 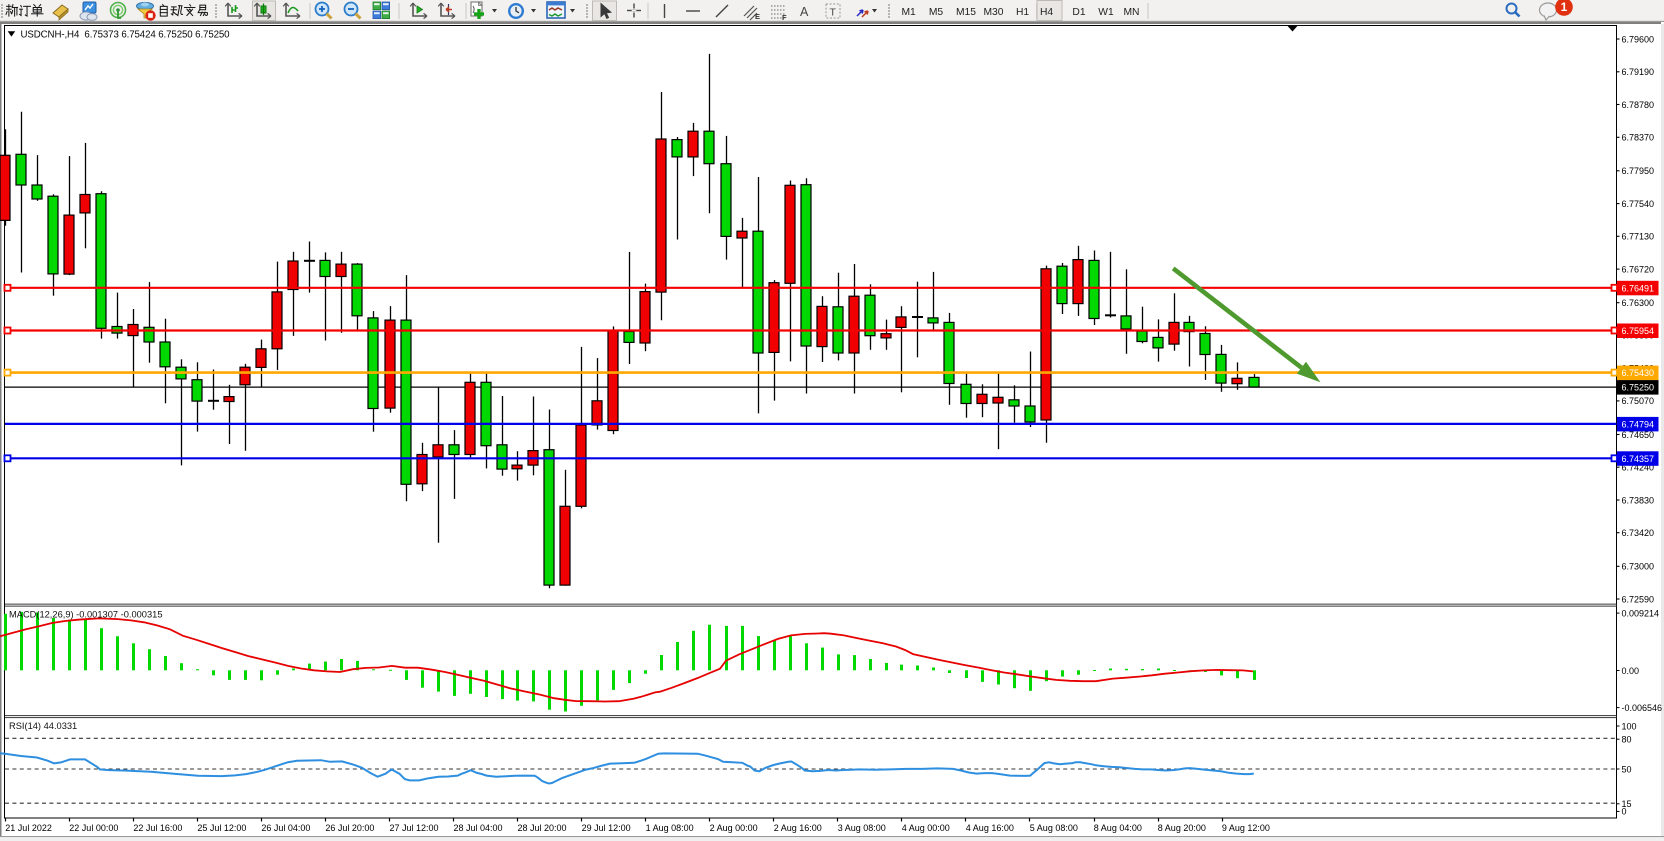 I want to click on svg-text: 15, so click(x=1627, y=804).